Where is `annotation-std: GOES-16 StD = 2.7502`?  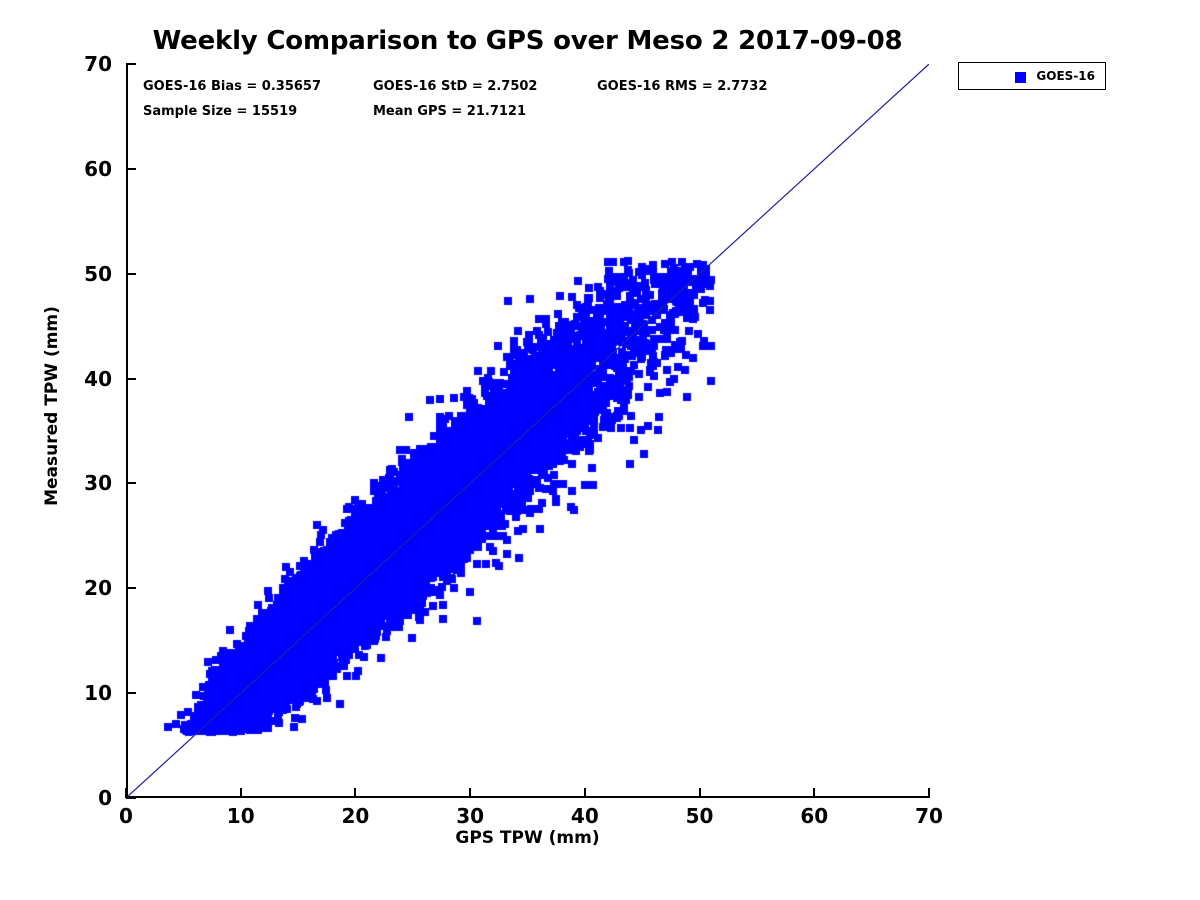
annotation-std: GOES-16 StD = 2.7502 is located at coordinates (455, 86).